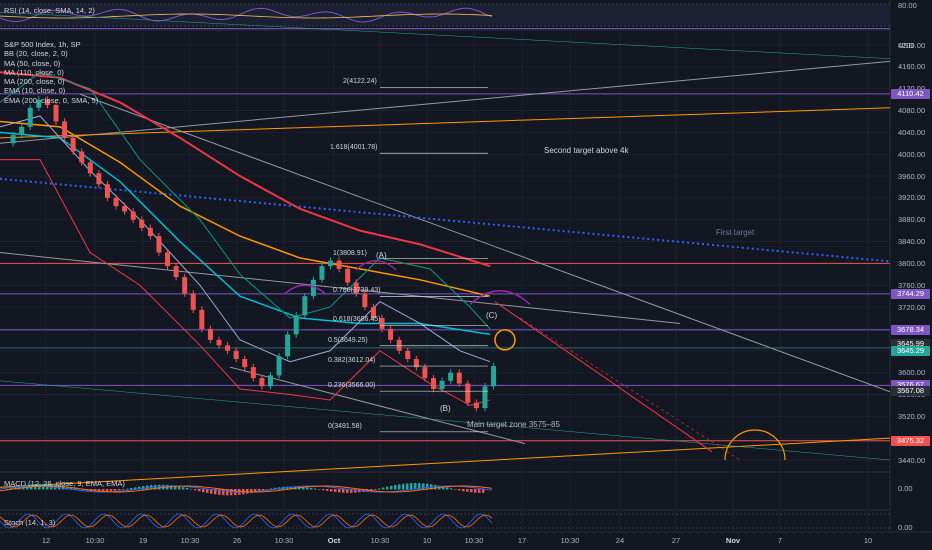  What do you see at coordinates (620, 540) in the screenshot?
I see `x-tick-label: 24` at bounding box center [620, 540].